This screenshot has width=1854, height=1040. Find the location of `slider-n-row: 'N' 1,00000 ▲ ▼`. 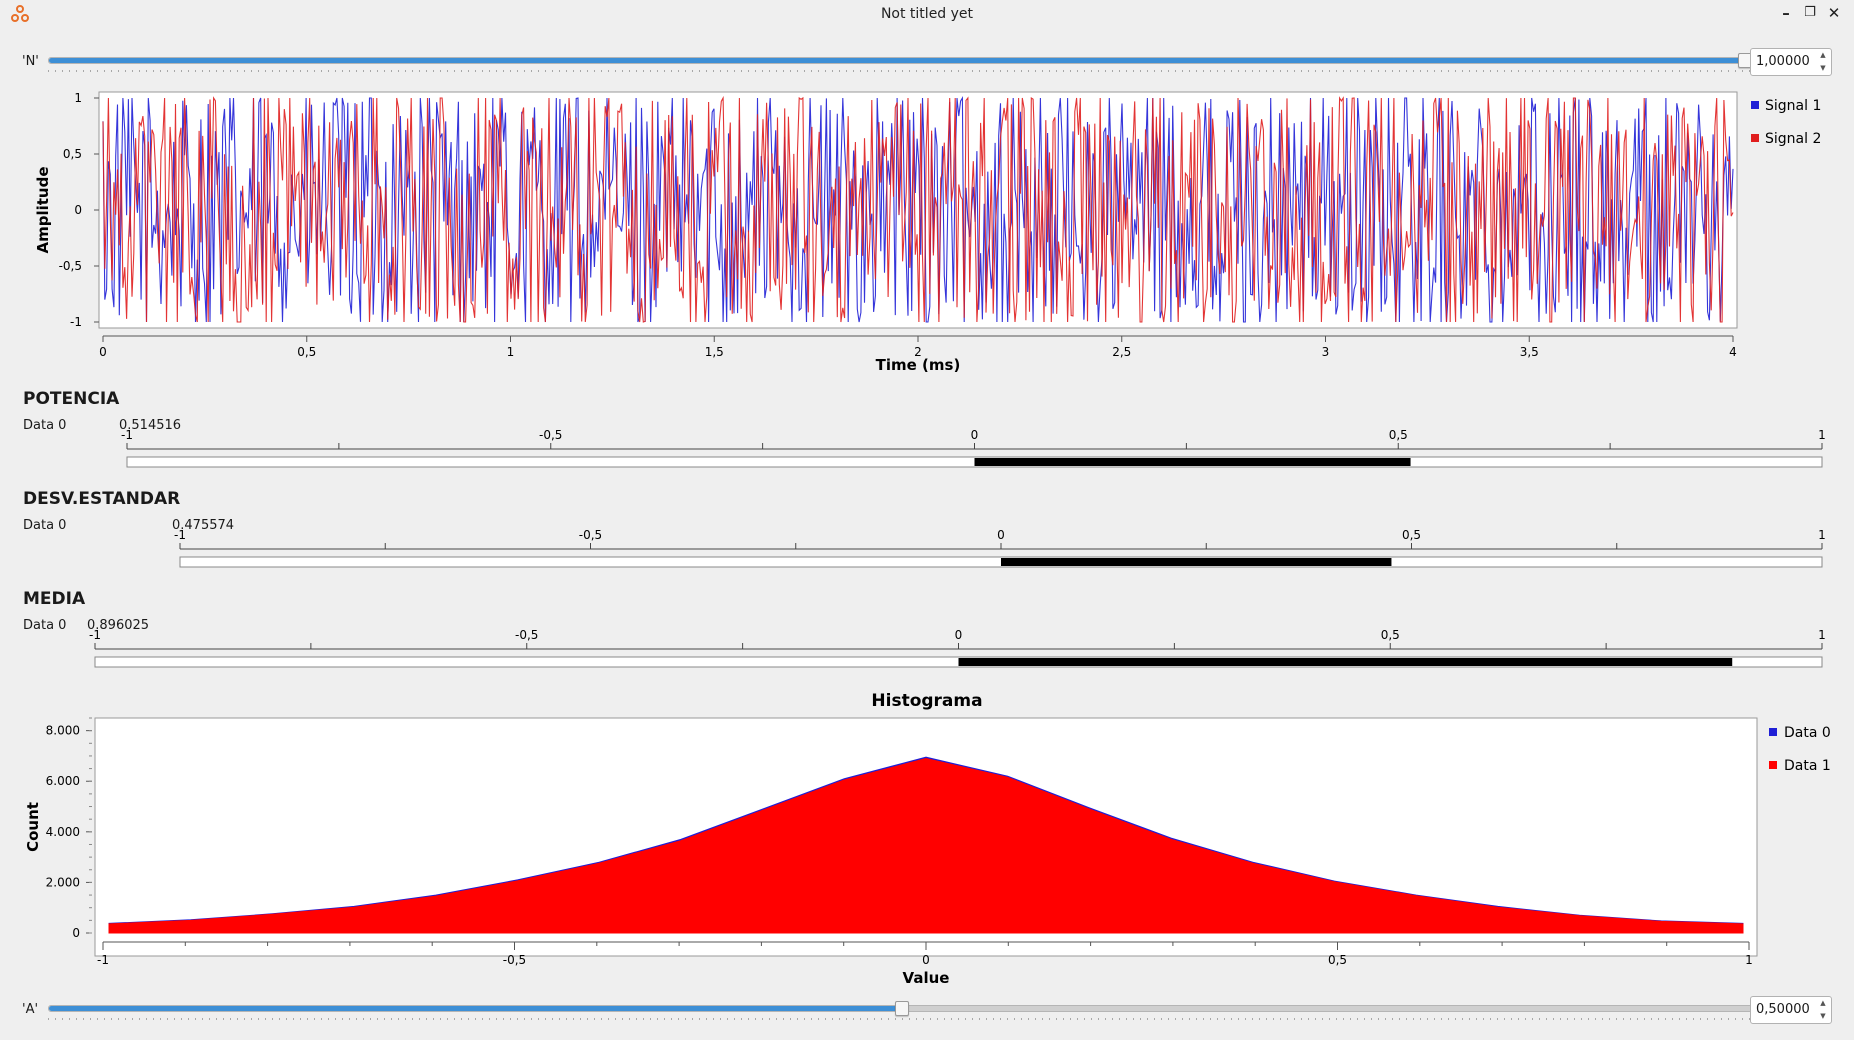

slider-n-row: 'N' 1,00000 ▲ ▼ is located at coordinates (927, 62).